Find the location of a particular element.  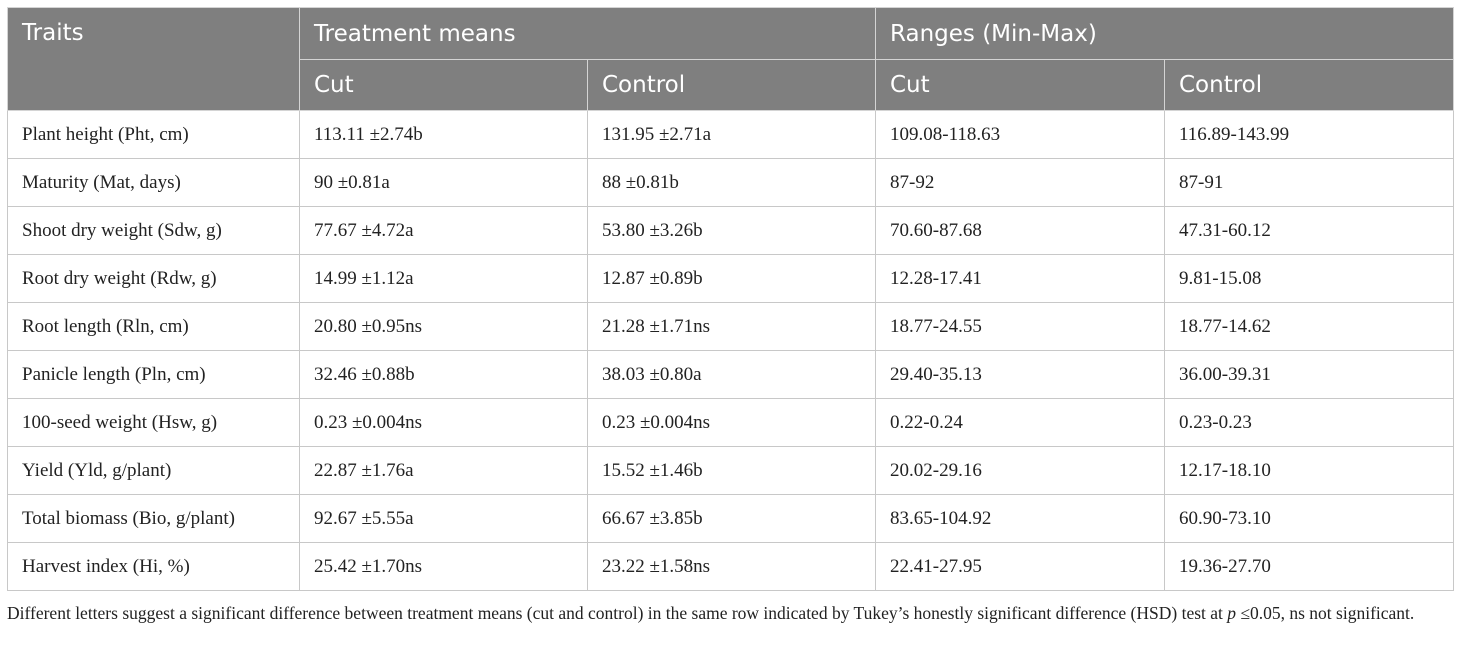

trait-name: Root dry weight (Rdw, g) is located at coordinates (153, 278).